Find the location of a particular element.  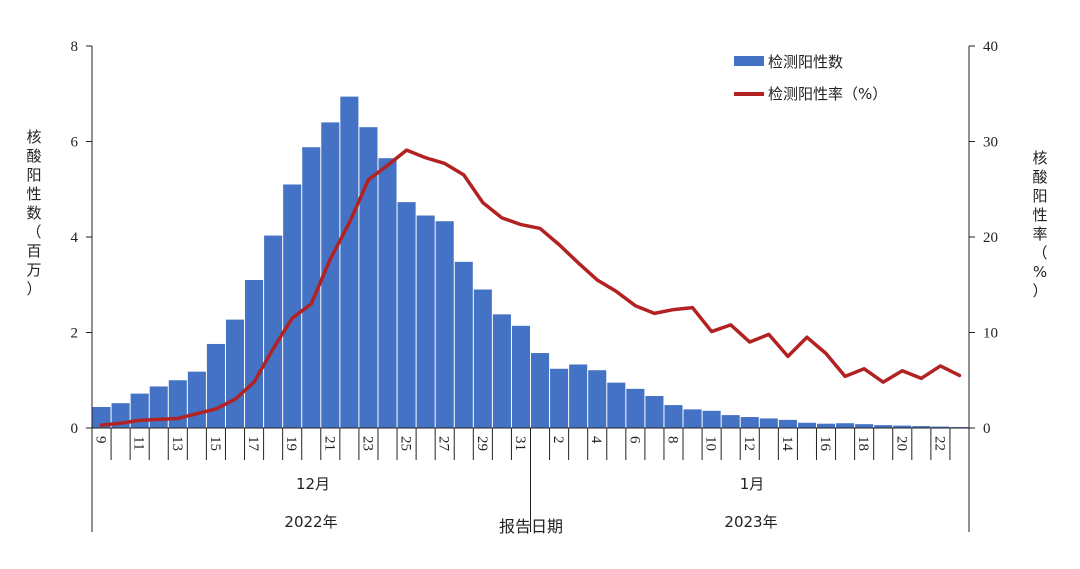

year-label-2023: 2023年 is located at coordinates (750, 522).